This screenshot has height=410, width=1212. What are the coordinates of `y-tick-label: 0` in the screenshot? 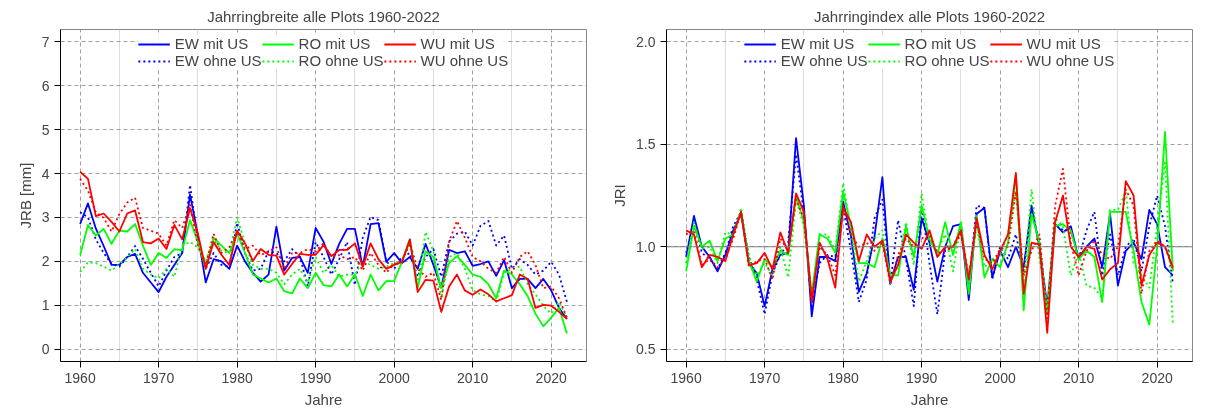 It's located at (45, 349).